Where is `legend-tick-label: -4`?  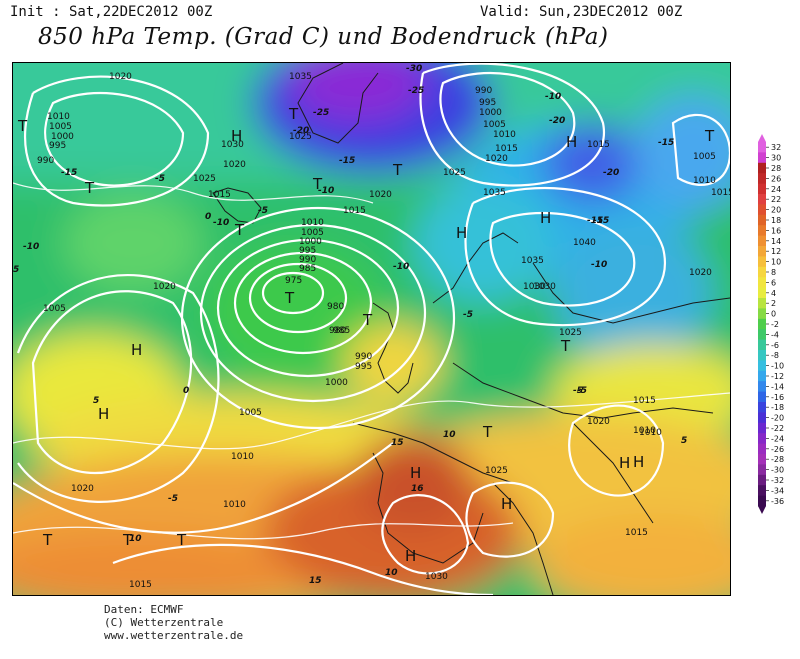
legend-tick-label: -4 is located at coordinates (775, 334).